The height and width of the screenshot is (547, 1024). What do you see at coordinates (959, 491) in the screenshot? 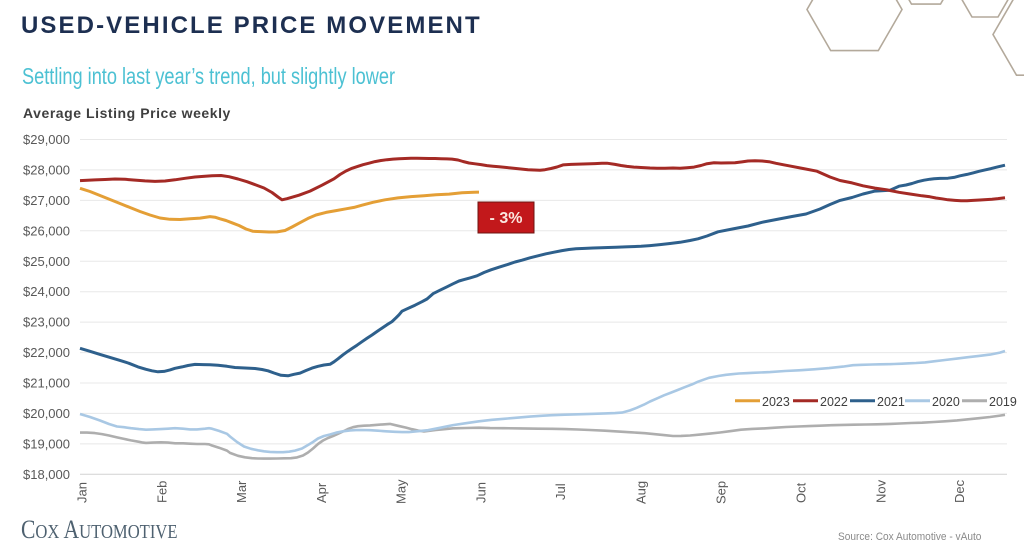
I see `svg-text: Dec` at bounding box center [959, 491].